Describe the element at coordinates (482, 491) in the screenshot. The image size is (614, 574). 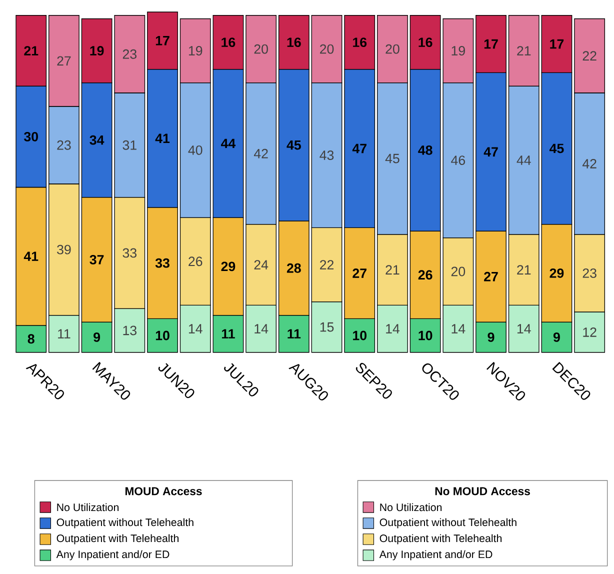
I see `text: No MOUD Access` at that location.